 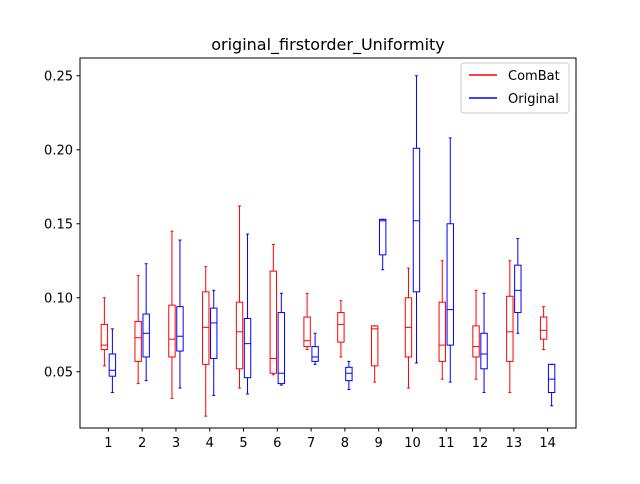 What do you see at coordinates (547, 443) in the screenshot?
I see `x-tick-label: 14` at bounding box center [547, 443].